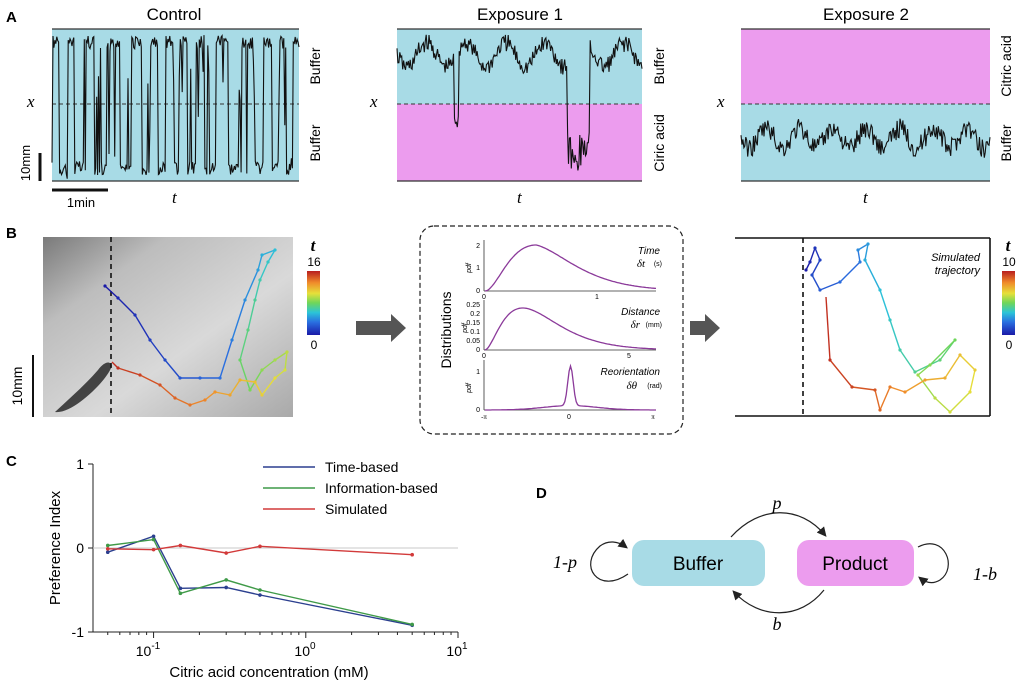  Describe the element at coordinates (570, 329) in the screenshot. I see `dist-distance-curve` at that location.